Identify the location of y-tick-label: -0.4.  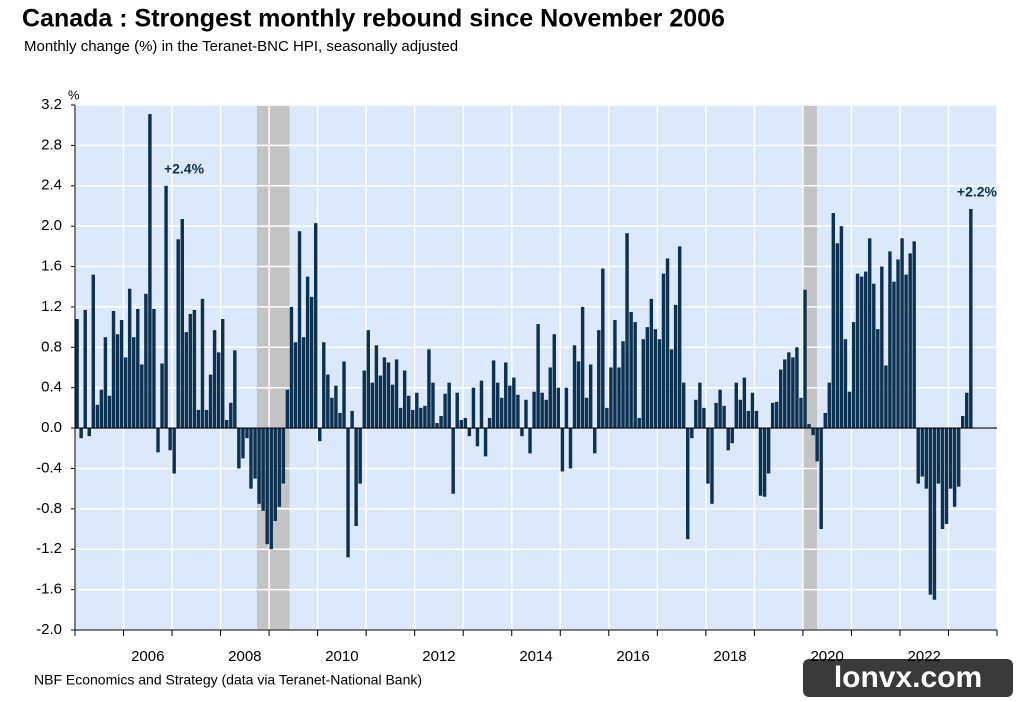
(49, 467).